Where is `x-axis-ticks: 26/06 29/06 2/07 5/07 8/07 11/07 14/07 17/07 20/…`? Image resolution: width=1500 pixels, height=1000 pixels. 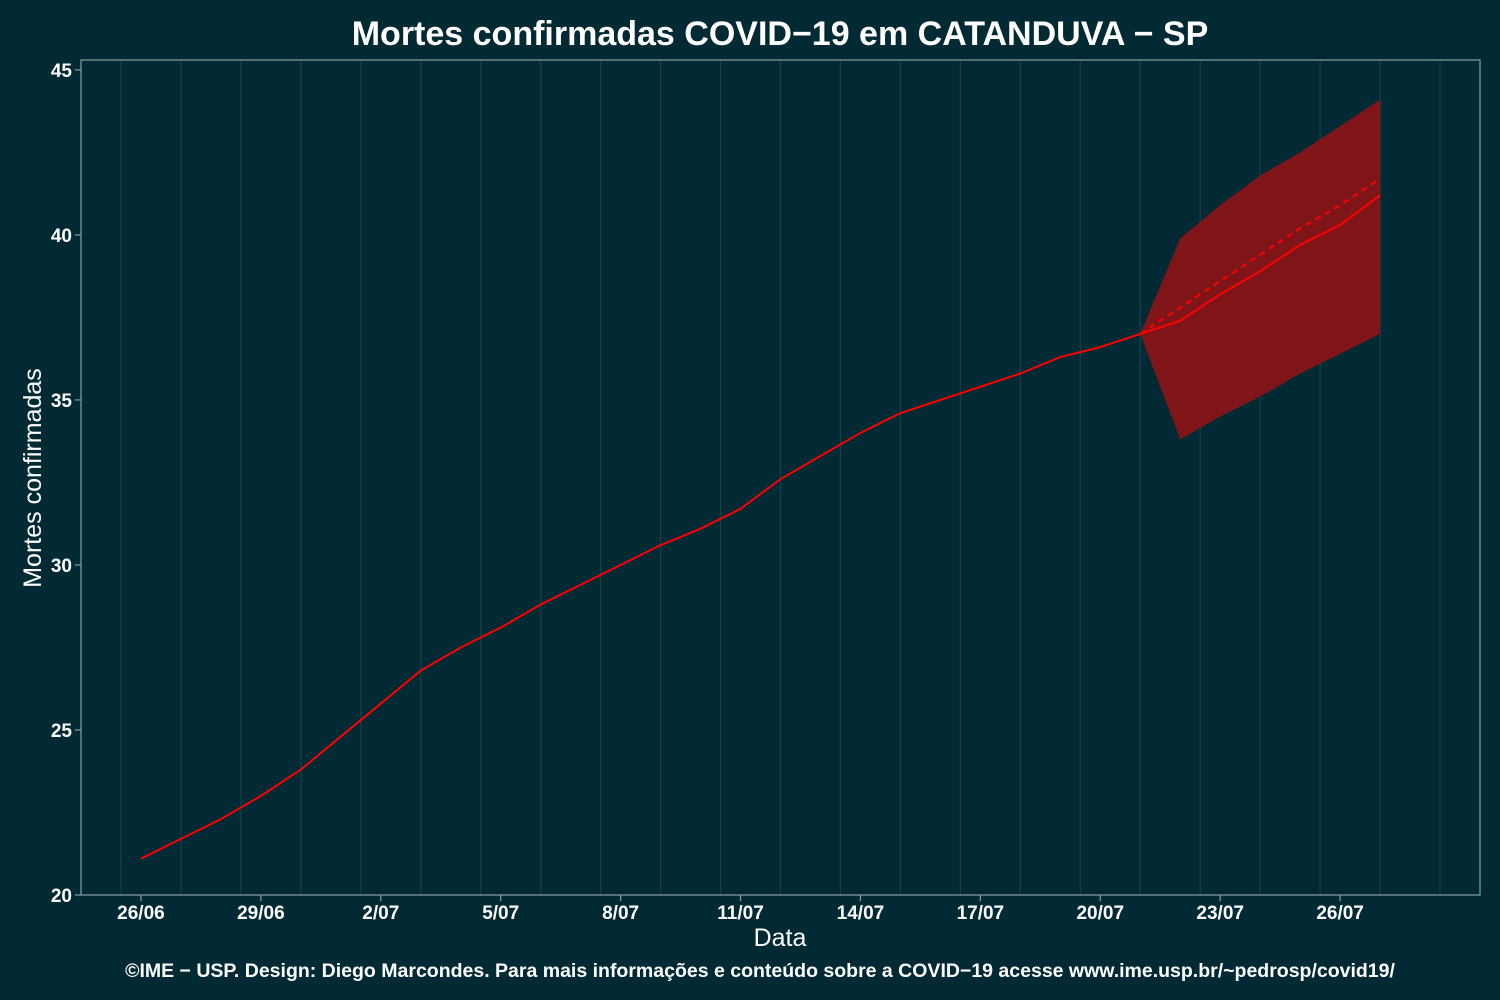 x-axis-ticks: 26/06 29/06 2/07 5/07 8/07 11/07 14/07 17/07 20/… is located at coordinates (740, 909).